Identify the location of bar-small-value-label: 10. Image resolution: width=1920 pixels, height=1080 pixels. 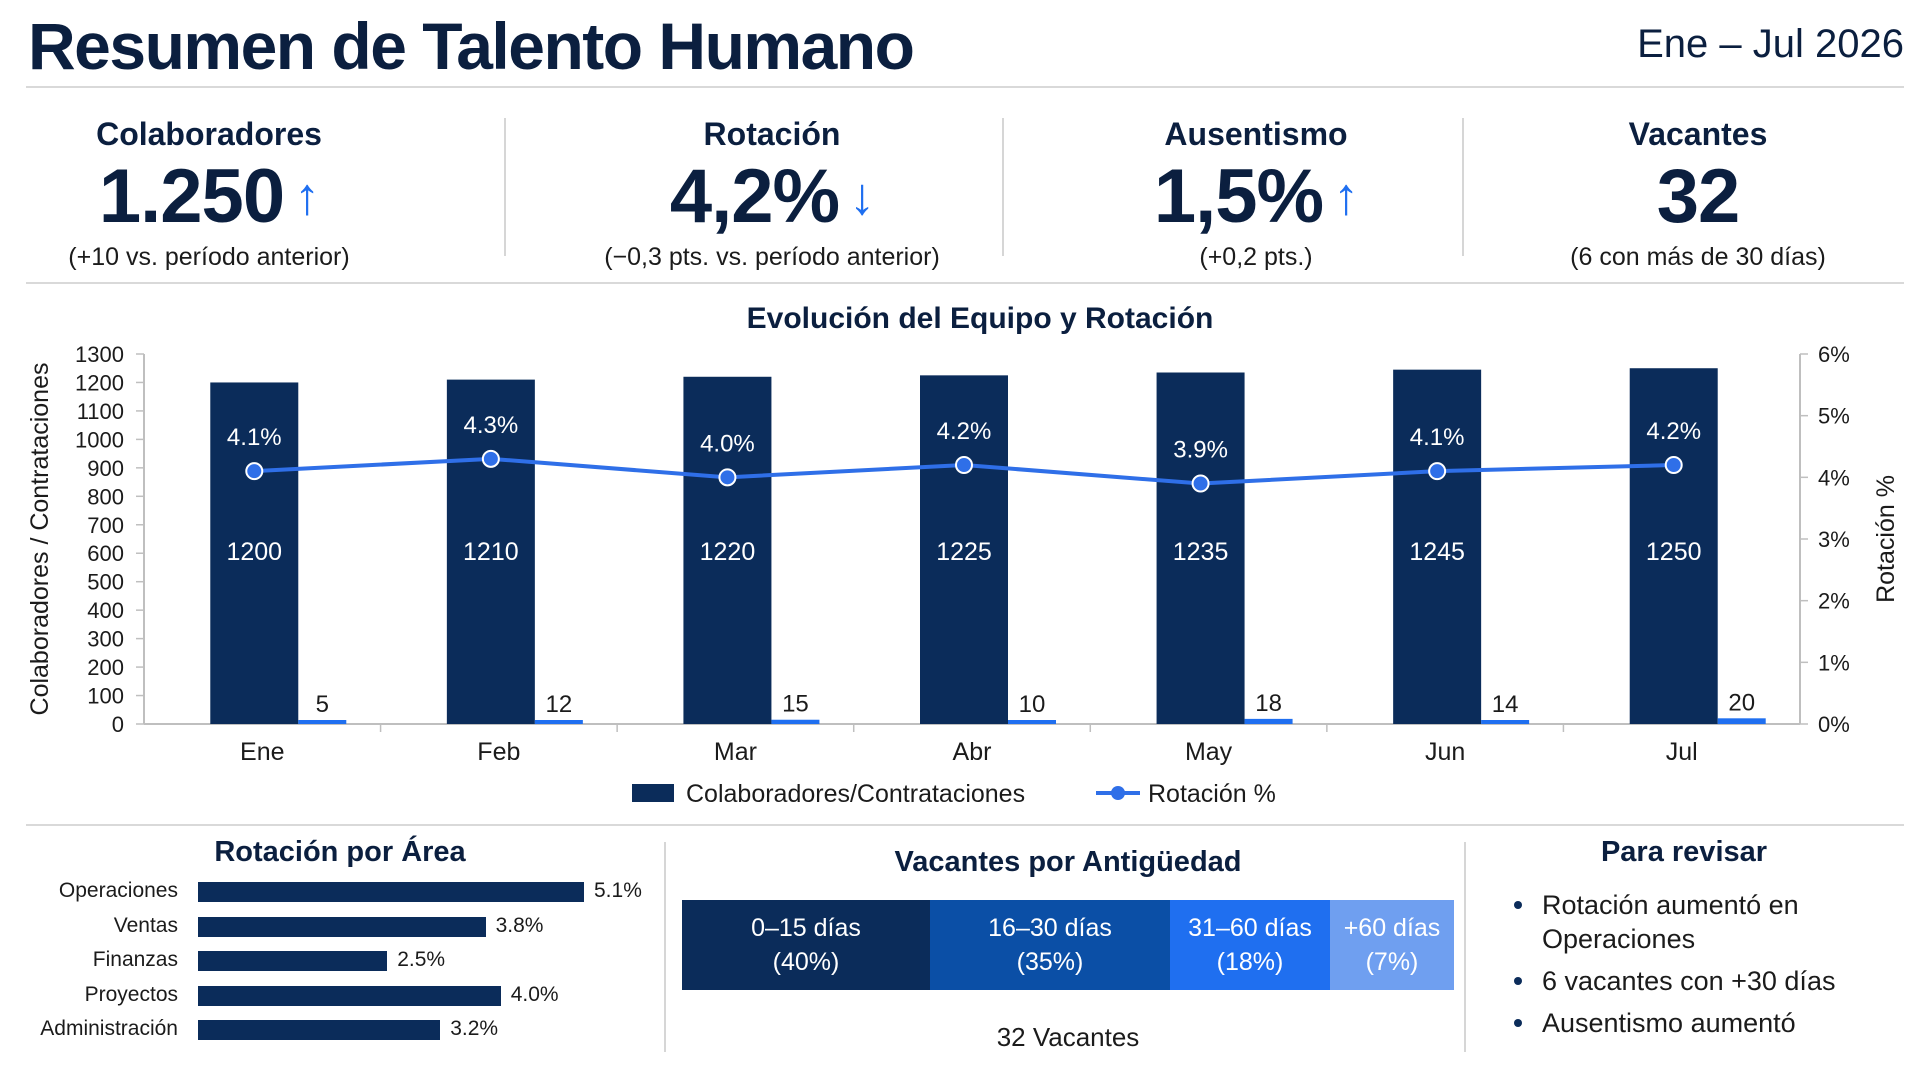
(1032, 704).